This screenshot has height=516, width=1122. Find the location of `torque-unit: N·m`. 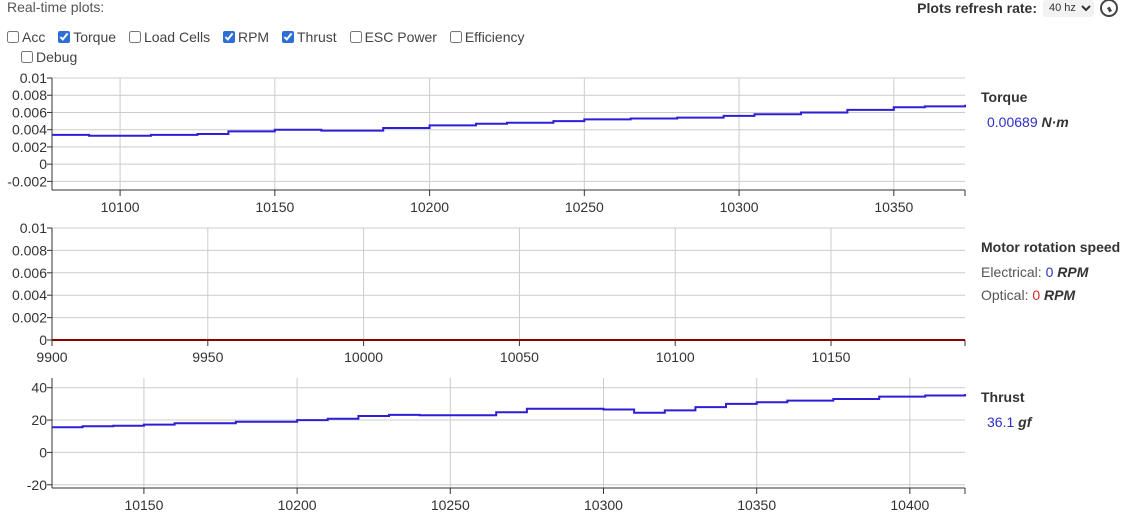

torque-unit: N·m is located at coordinates (1055, 122).